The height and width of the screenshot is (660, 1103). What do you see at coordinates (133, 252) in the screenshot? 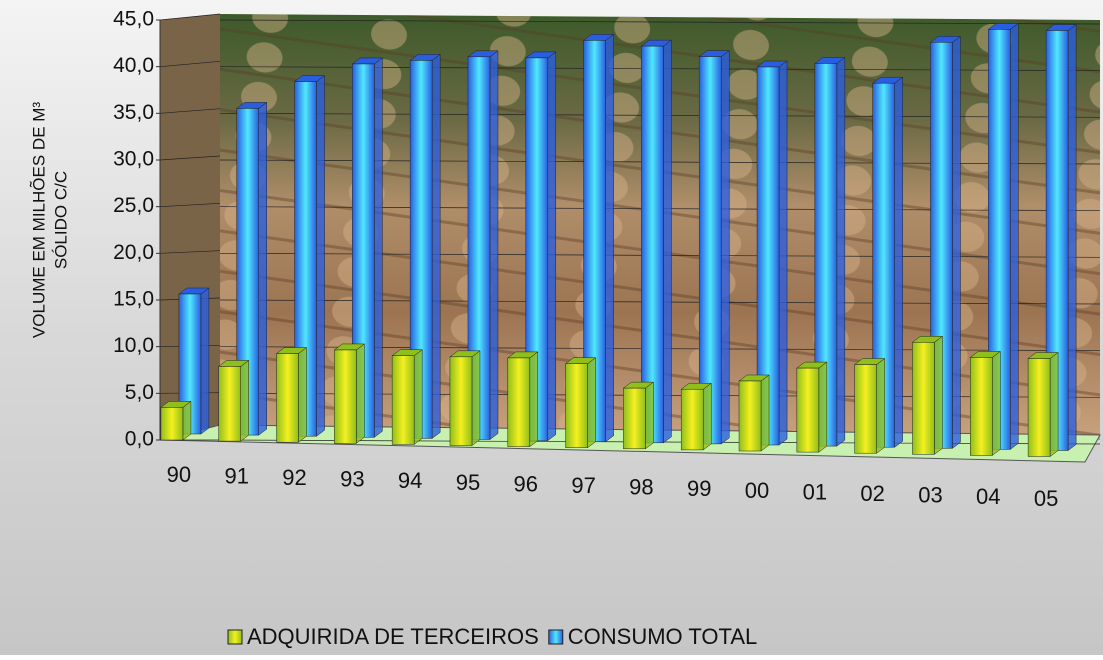
I see `y-tick-label: 20,0` at bounding box center [133, 252].